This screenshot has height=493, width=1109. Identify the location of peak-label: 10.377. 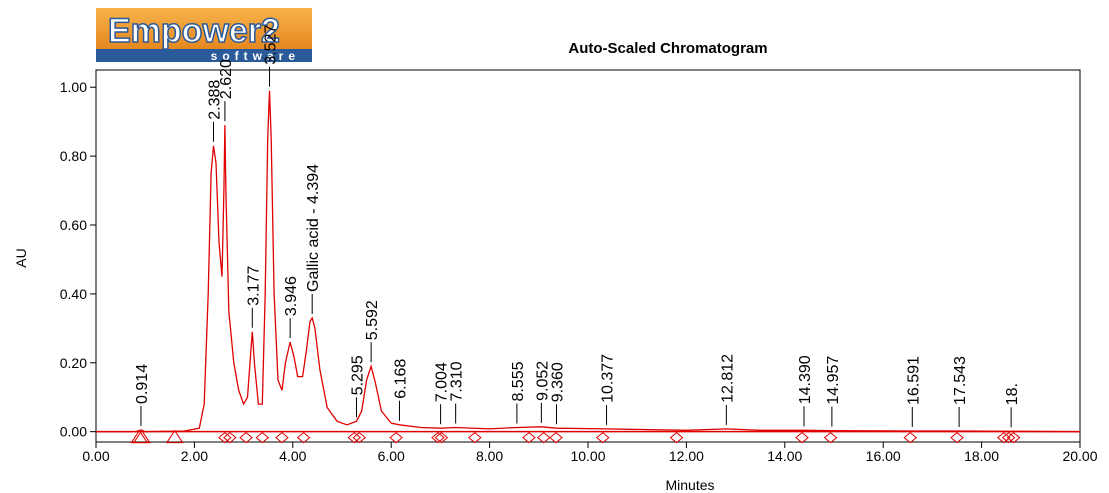
(608, 378).